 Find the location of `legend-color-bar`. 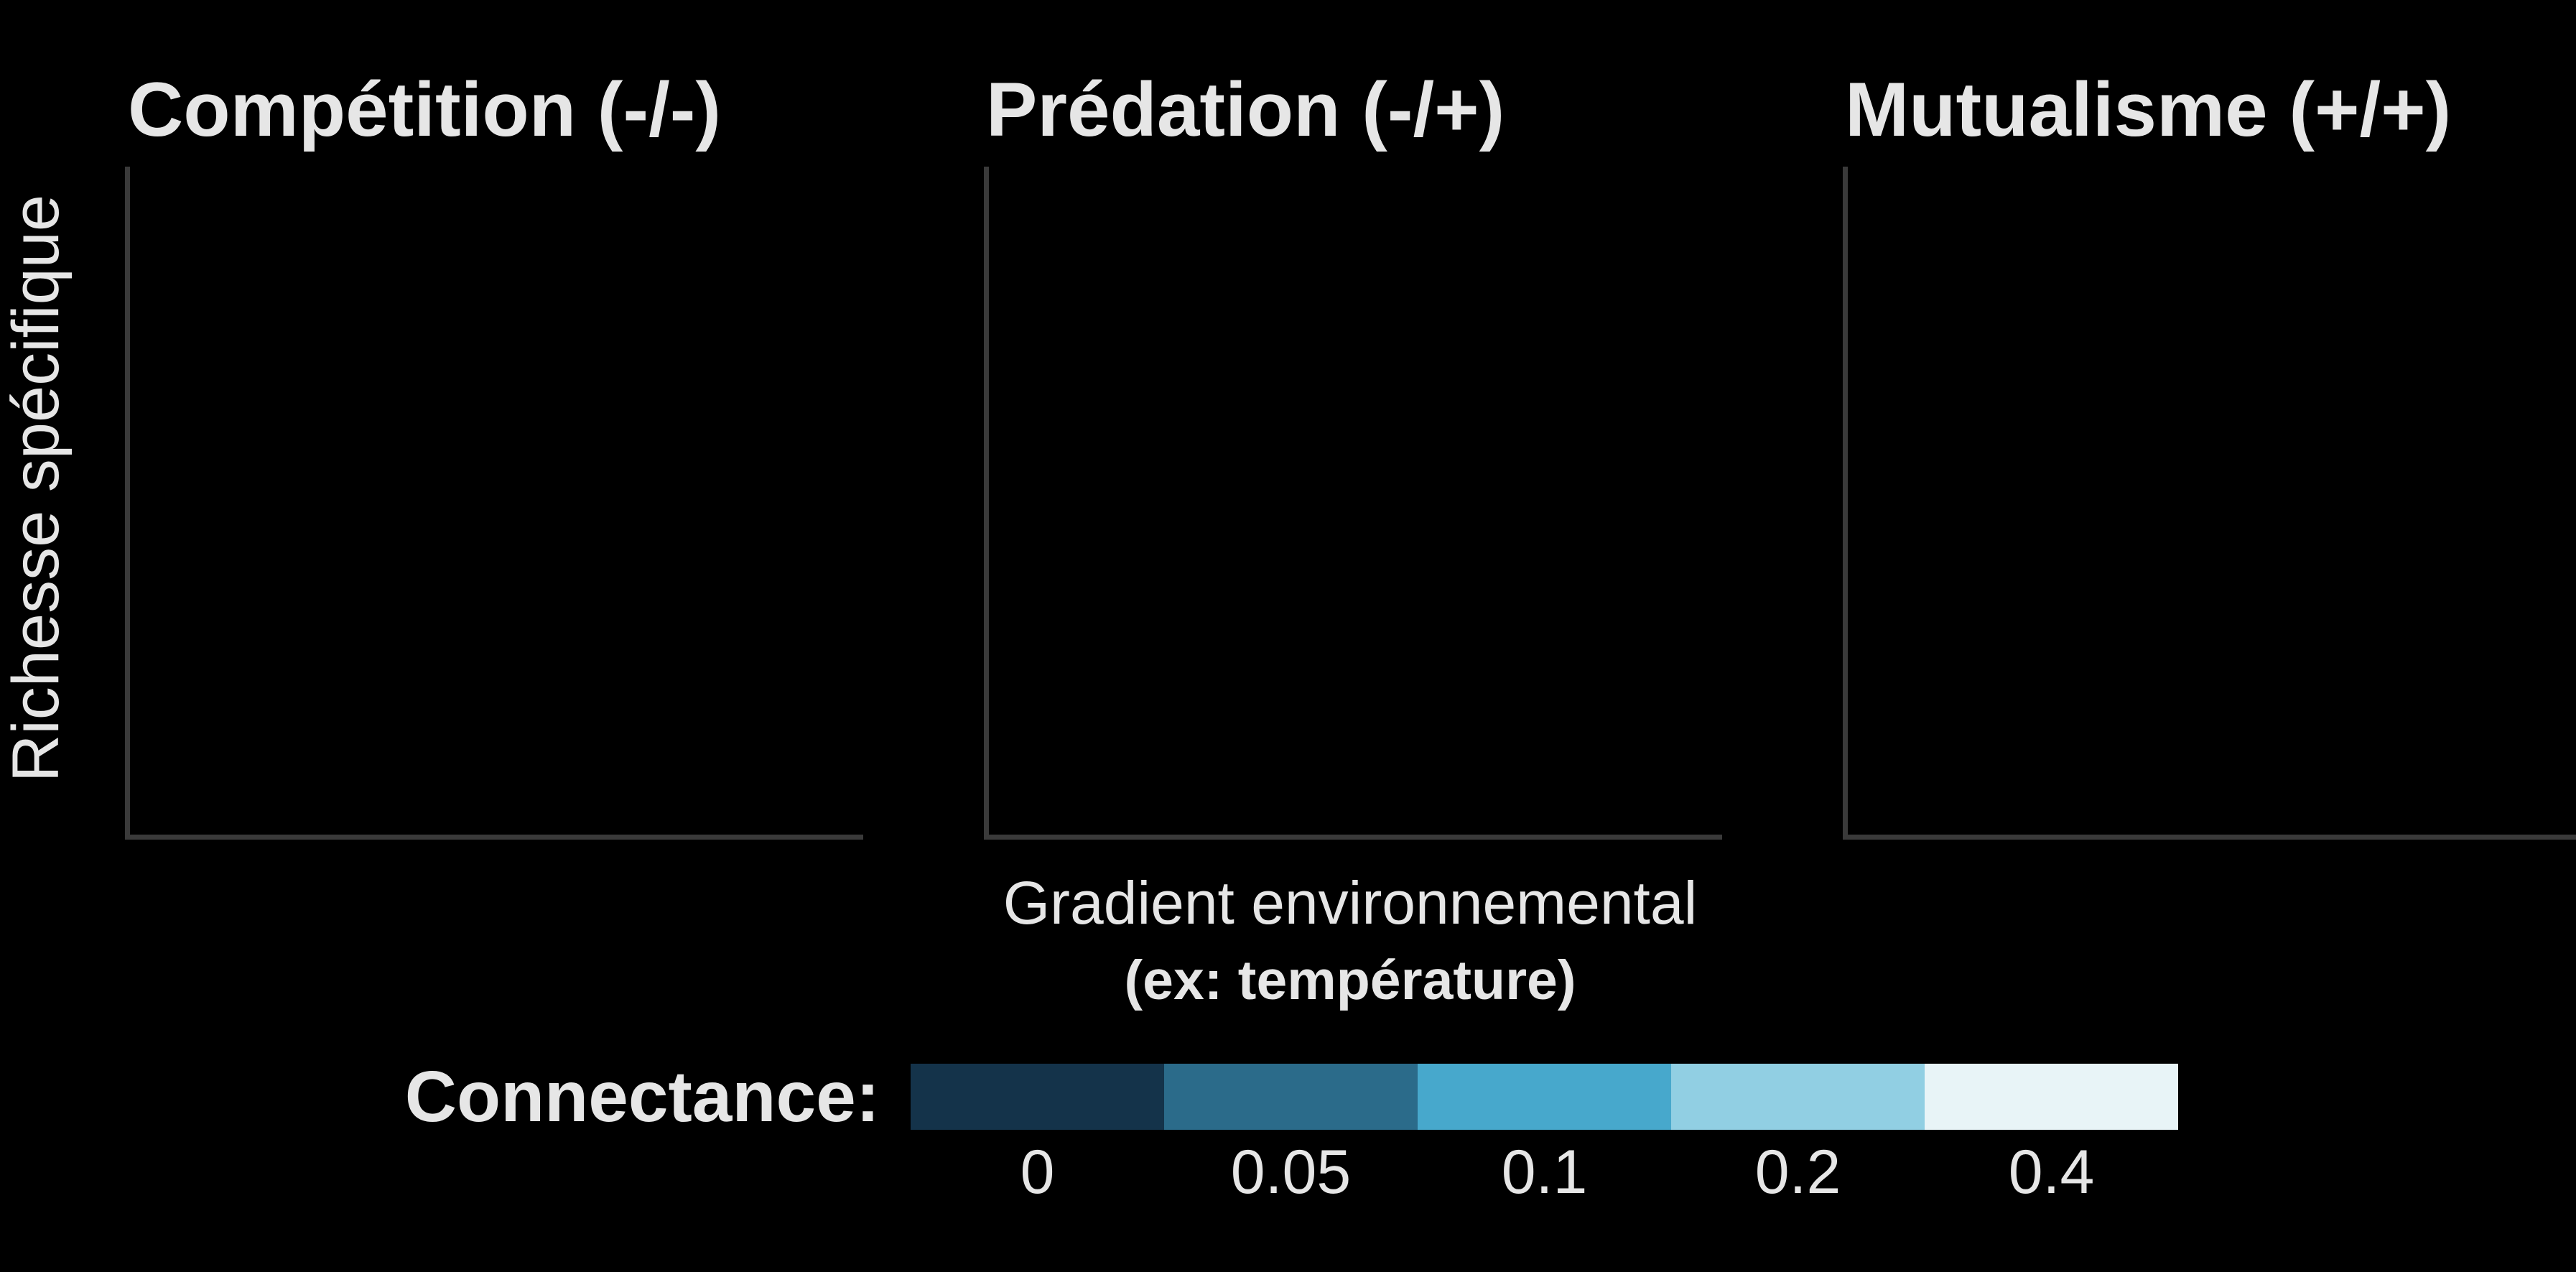

legend-color-bar is located at coordinates (1544, 1097).